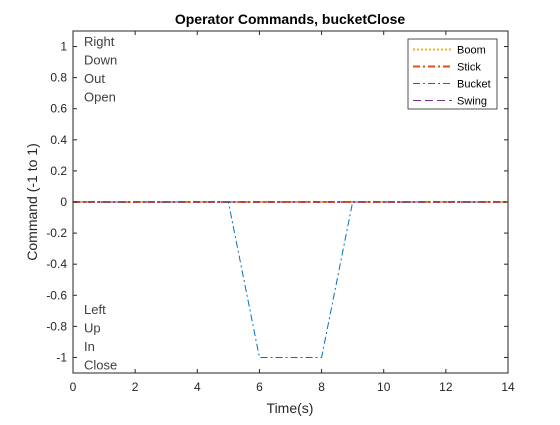 Image resolution: width=560 pixels, height=425 pixels. What do you see at coordinates (56, 326) in the screenshot?
I see `y-tick-label: -0.8` at bounding box center [56, 326].